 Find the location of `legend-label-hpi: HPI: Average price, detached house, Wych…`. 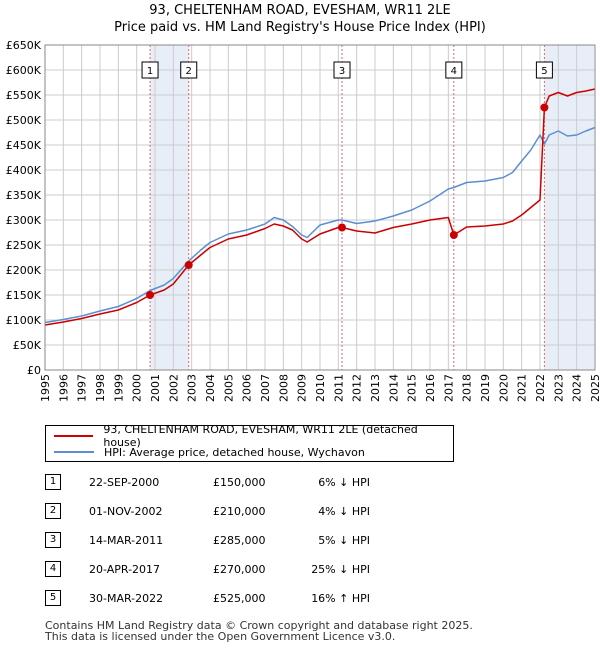

legend-label-hpi: HPI: Average price, detached house, Wych… is located at coordinates (234, 452).